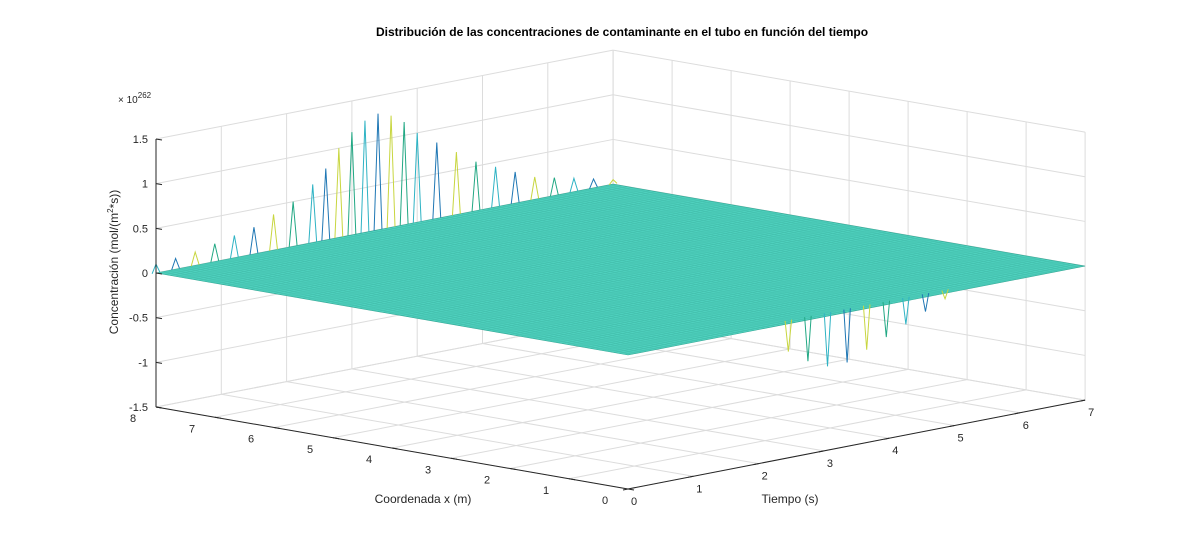 This screenshot has width=1200, height=554. What do you see at coordinates (605, 501) in the screenshot?
I see `y-tick-label: 0` at bounding box center [605, 501].